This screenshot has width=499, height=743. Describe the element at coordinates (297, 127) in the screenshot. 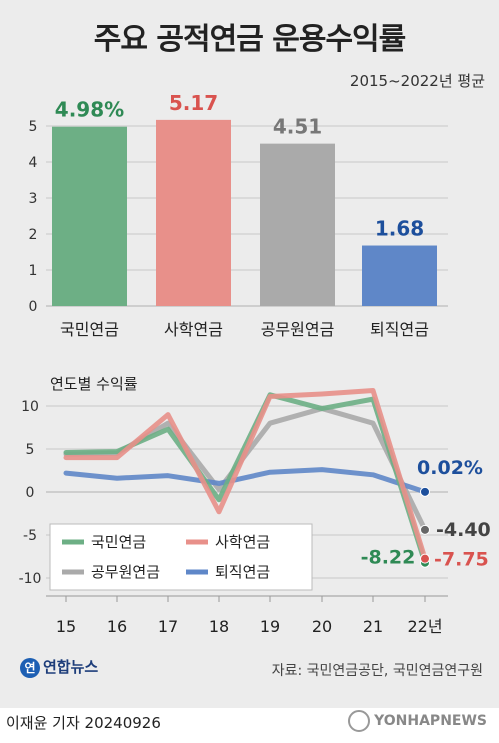

I see `bar-value-label: 4.51` at that location.